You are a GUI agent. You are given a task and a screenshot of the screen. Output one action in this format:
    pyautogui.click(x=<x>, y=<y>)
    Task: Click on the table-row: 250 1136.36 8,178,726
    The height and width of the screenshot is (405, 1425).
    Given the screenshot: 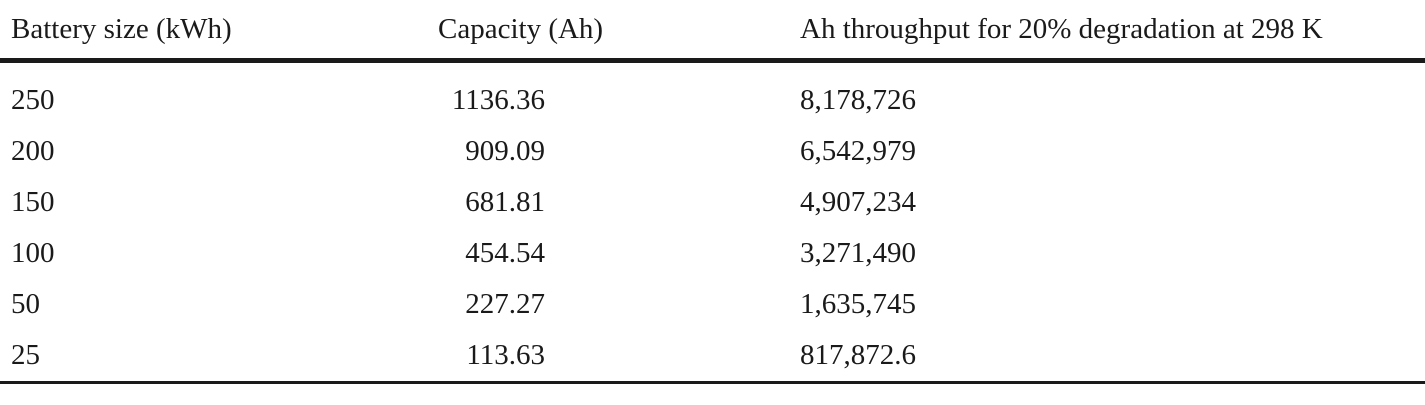 What is the action you would take?
    pyautogui.click(x=712, y=100)
    